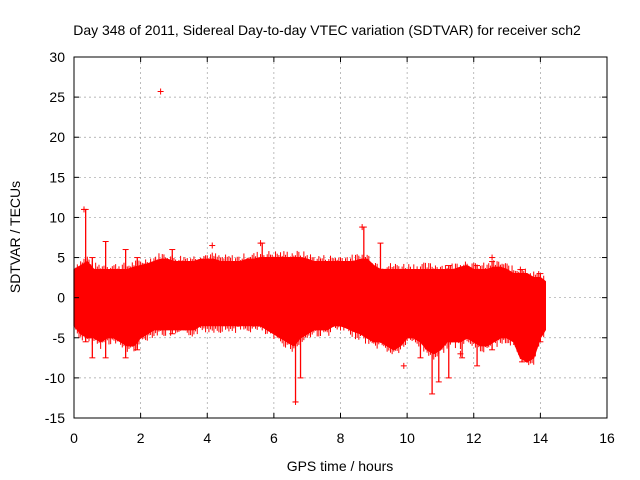 This screenshot has height=480, width=640. What do you see at coordinates (55, 378) in the screenshot?
I see `y-tick-label: -10` at bounding box center [55, 378].